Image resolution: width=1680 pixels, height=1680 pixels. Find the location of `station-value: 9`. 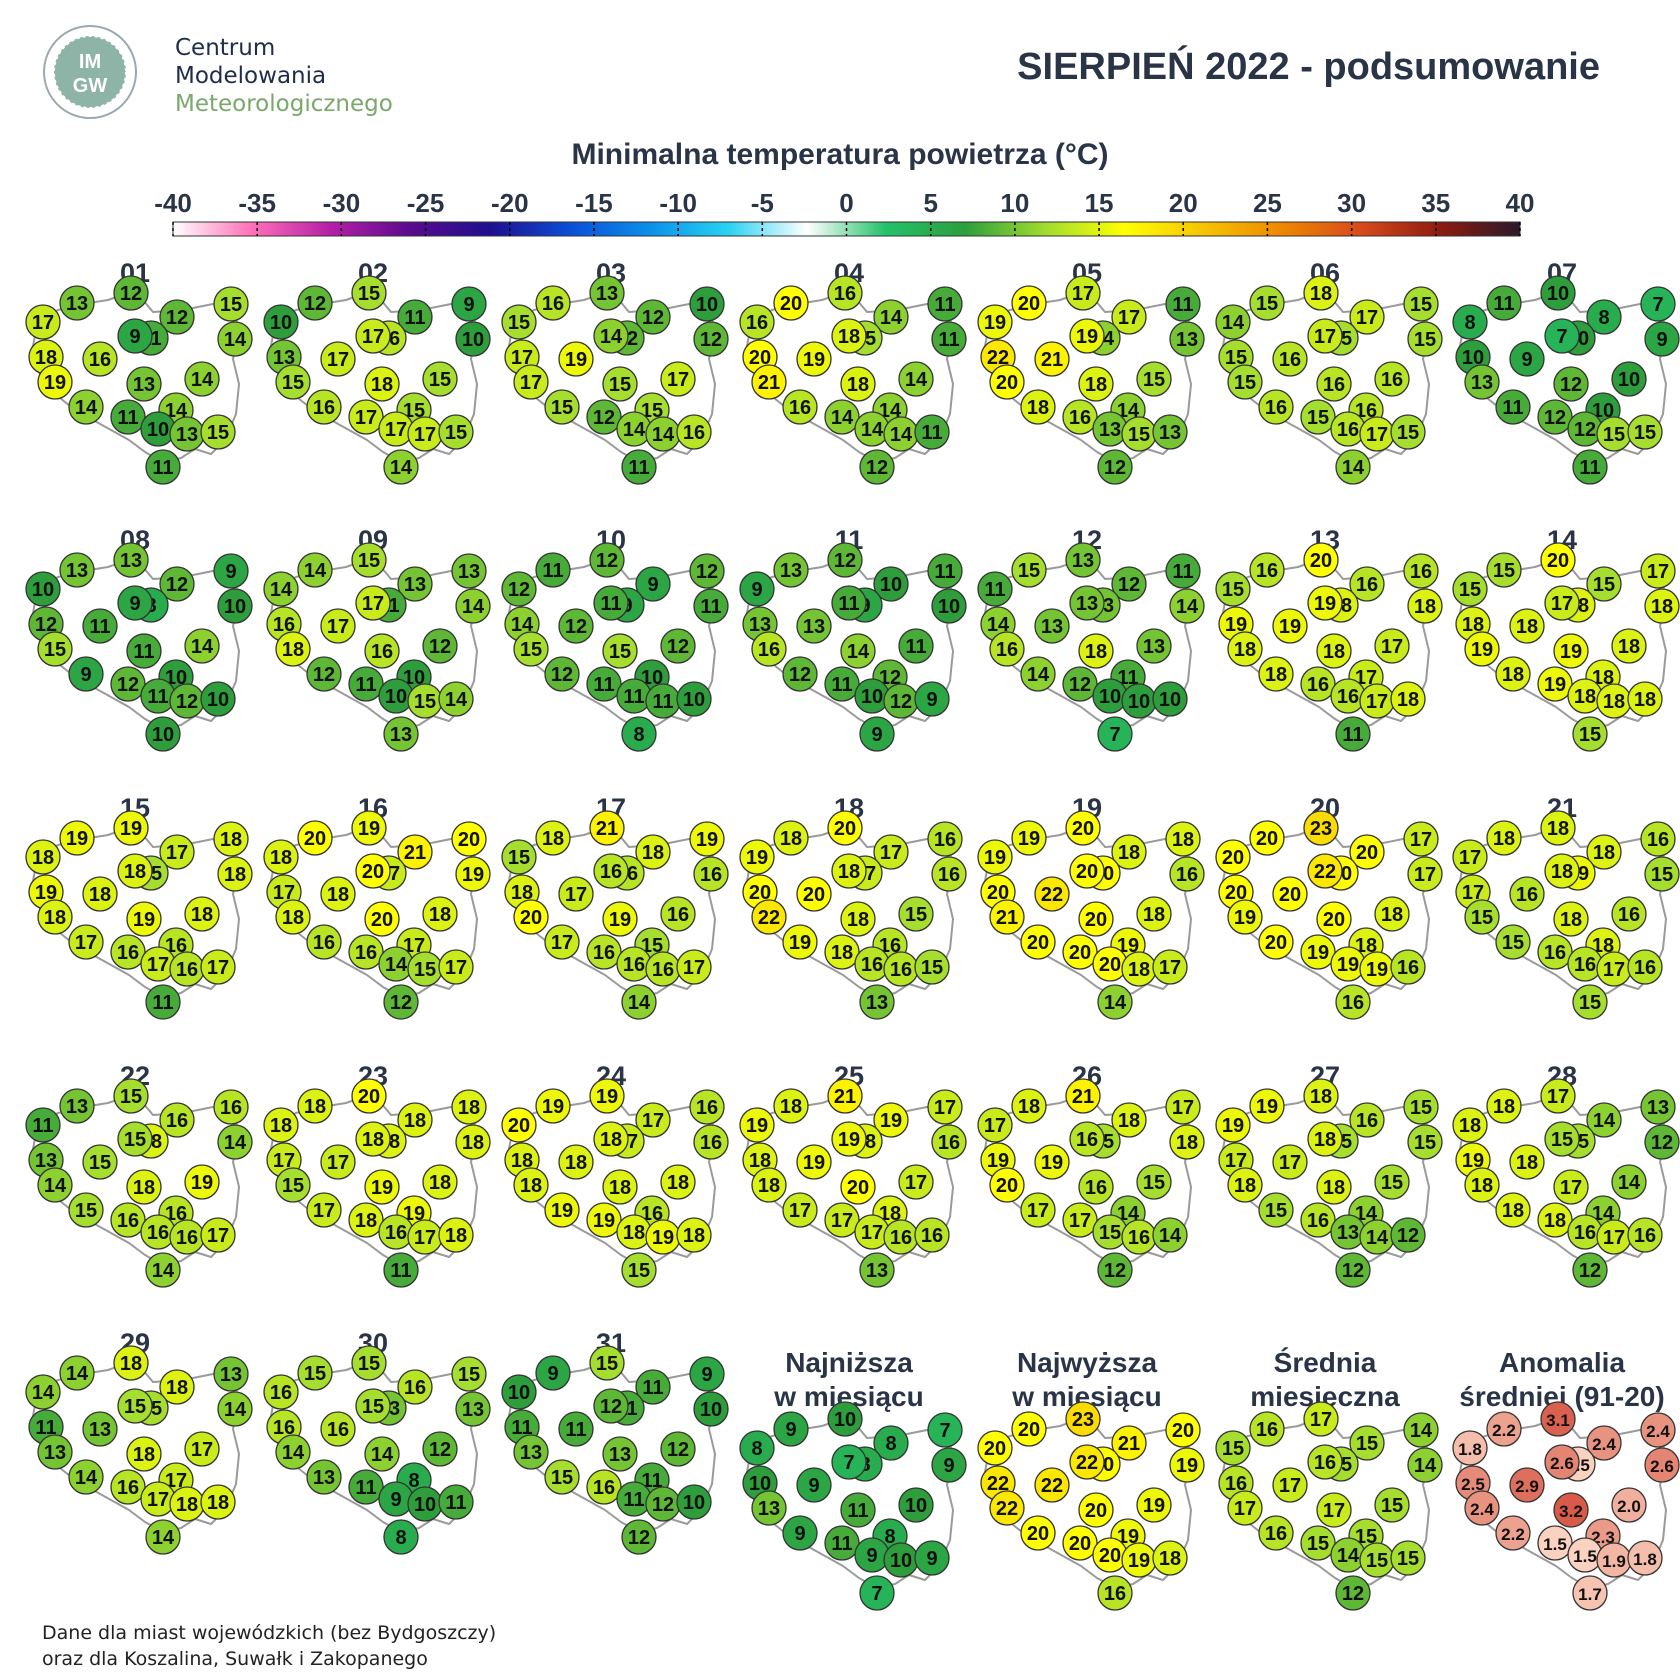

station-value: 9 is located at coordinates (931, 1559).